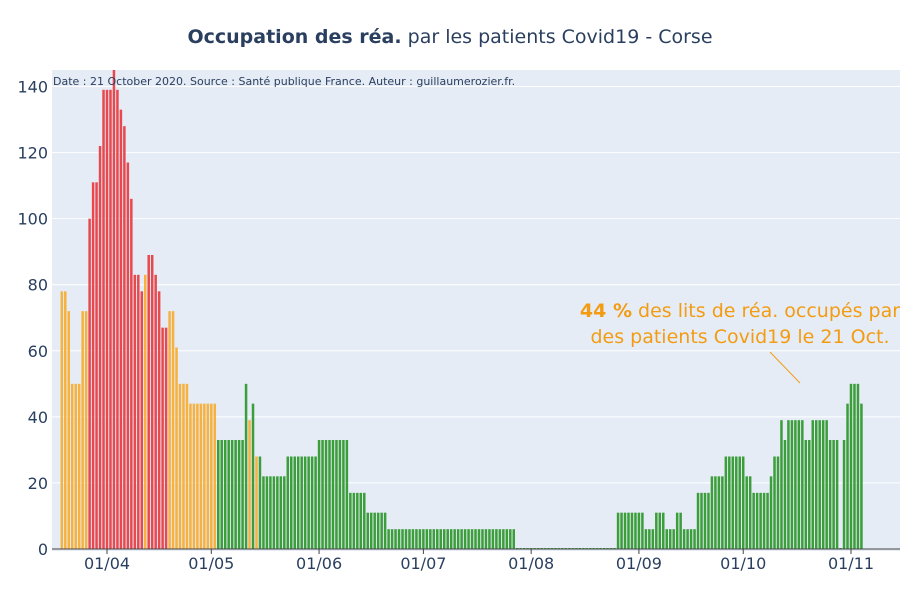  Describe the element at coordinates (32, 87) in the screenshot. I see `y-tick-140: 140` at that location.